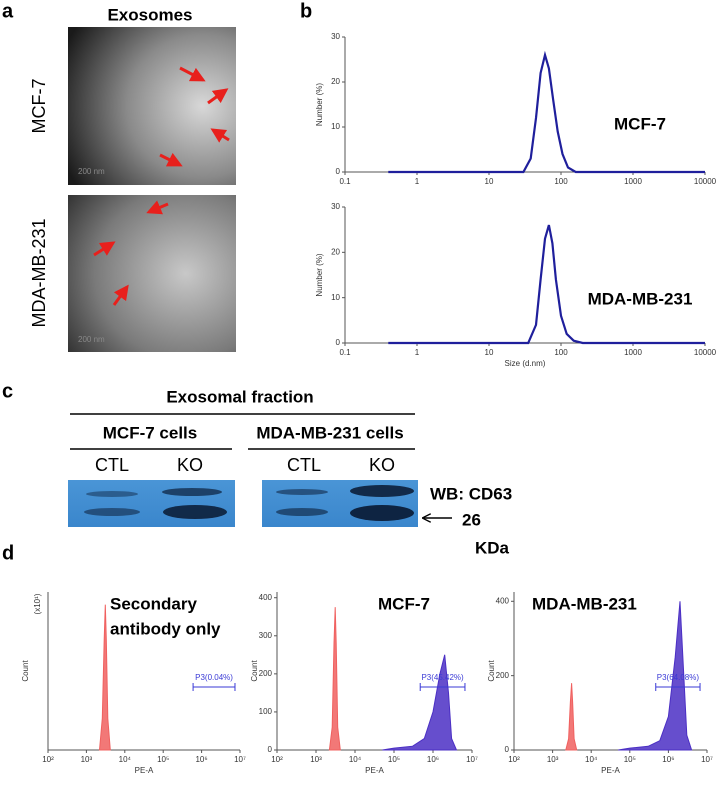 The width and height of the screenshot is (722, 787). Describe the element at coordinates (8, 11) in the screenshot. I see `panel-letter: a` at that location.